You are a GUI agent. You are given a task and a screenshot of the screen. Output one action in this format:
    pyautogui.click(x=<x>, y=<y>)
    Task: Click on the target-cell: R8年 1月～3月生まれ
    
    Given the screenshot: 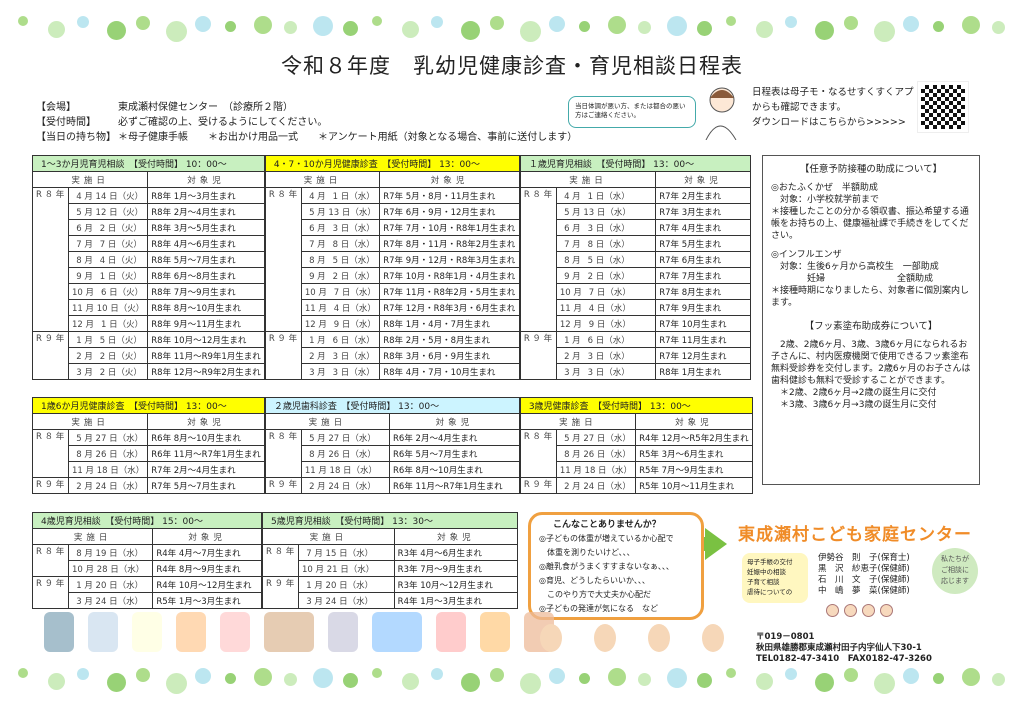 What is the action you would take?
    pyautogui.click(x=206, y=195)
    